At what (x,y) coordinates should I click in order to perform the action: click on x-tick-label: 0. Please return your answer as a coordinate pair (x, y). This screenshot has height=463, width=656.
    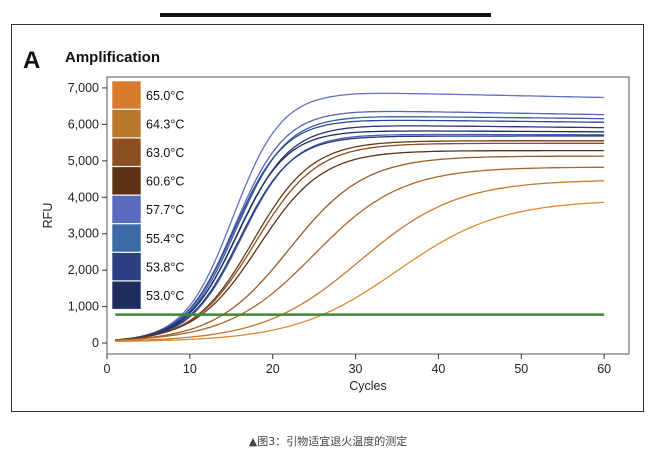
    Looking at the image, I should click on (107, 369).